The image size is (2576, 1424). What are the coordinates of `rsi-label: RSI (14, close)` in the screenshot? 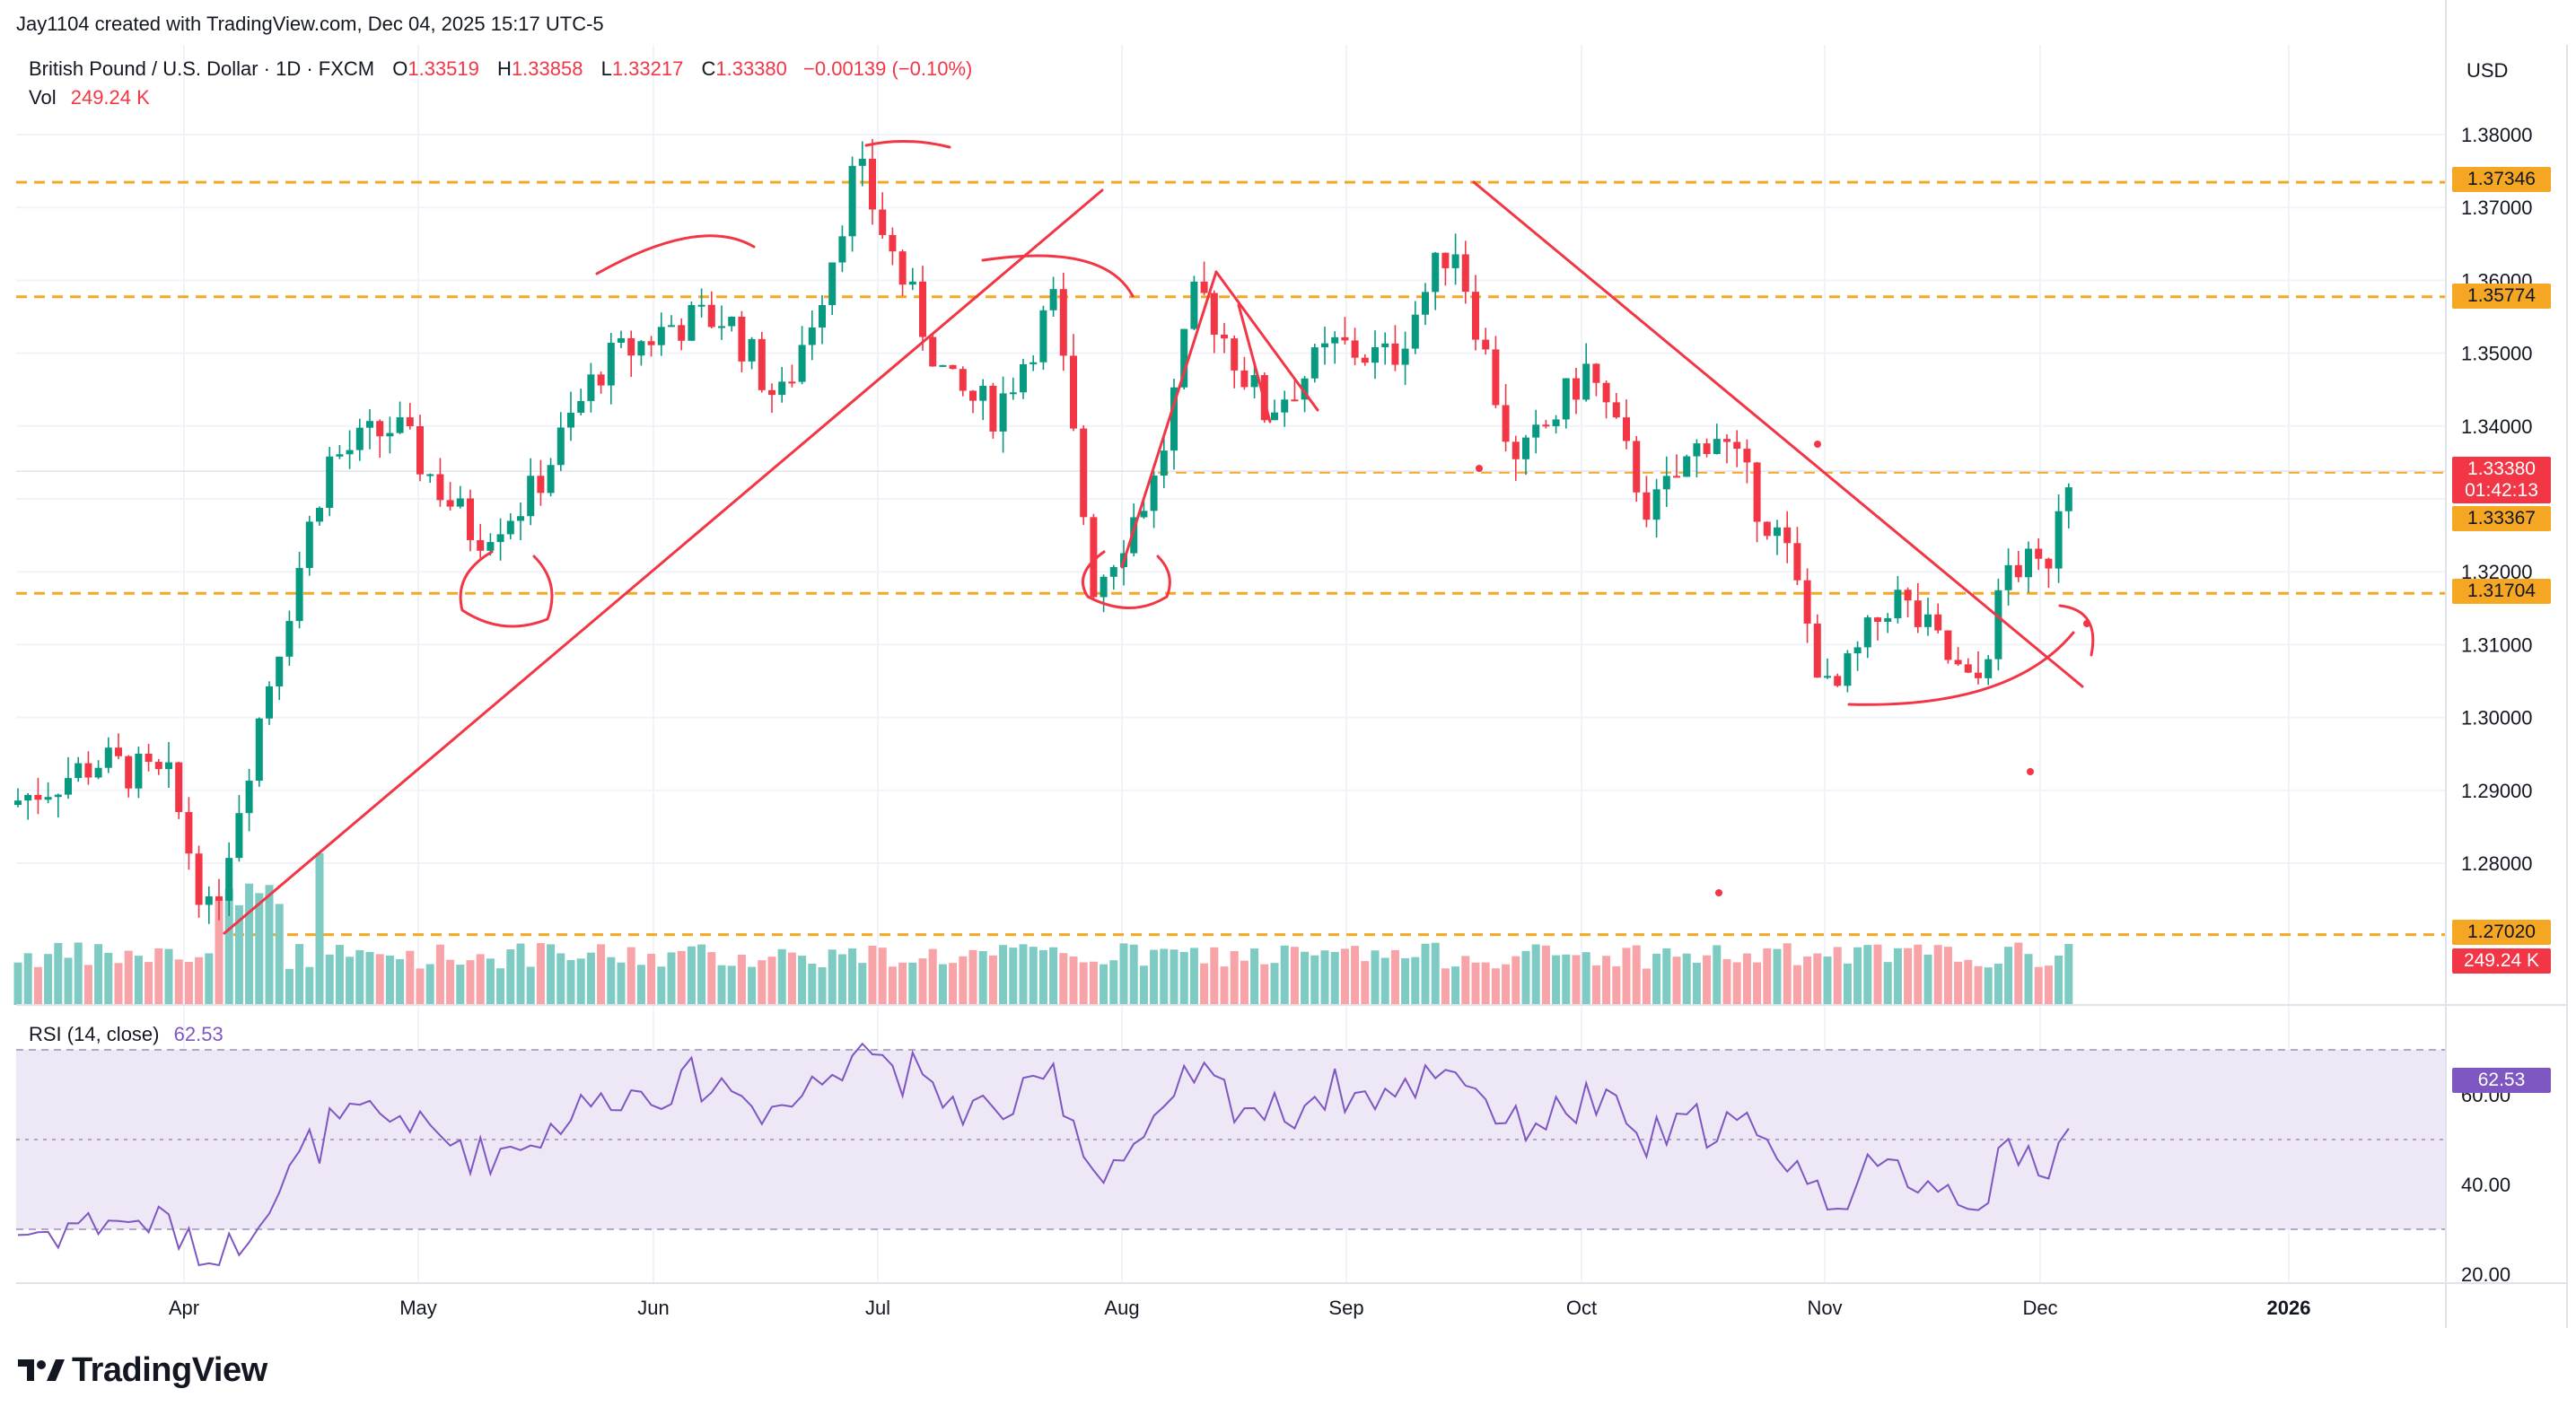 It's located at (94, 1034).